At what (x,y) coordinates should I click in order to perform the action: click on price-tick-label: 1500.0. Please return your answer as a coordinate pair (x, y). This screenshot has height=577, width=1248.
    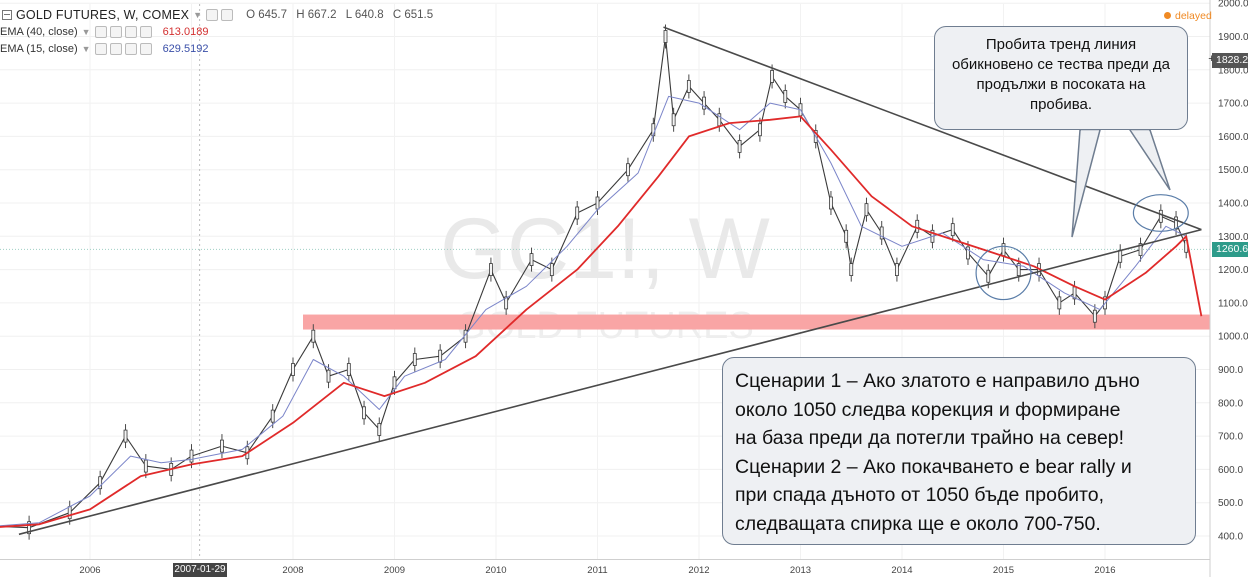
    Looking at the image, I should click on (1233, 170).